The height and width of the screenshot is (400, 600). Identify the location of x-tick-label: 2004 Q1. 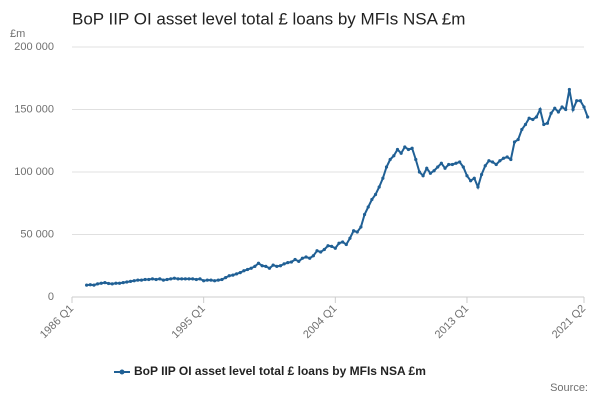
(320, 322).